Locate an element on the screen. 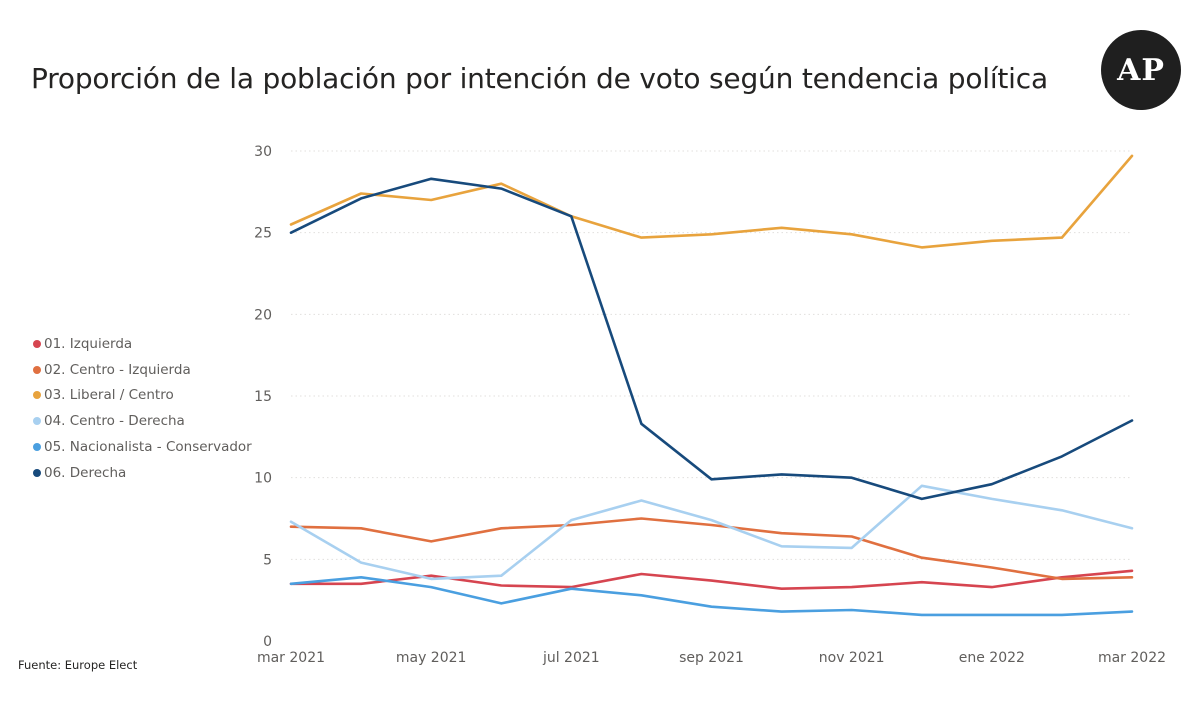  legend-label: 04. Centro - Derecha is located at coordinates (114, 421).